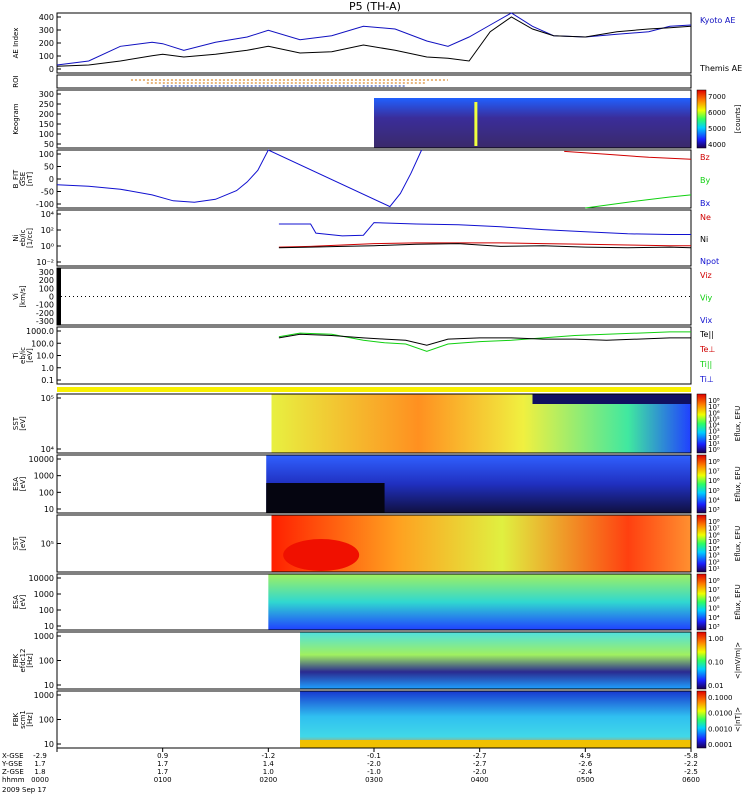  What do you see at coordinates (714, 401) in the screenshot?
I see `colorbar-tick-label: 10⁸` at bounding box center [714, 401].